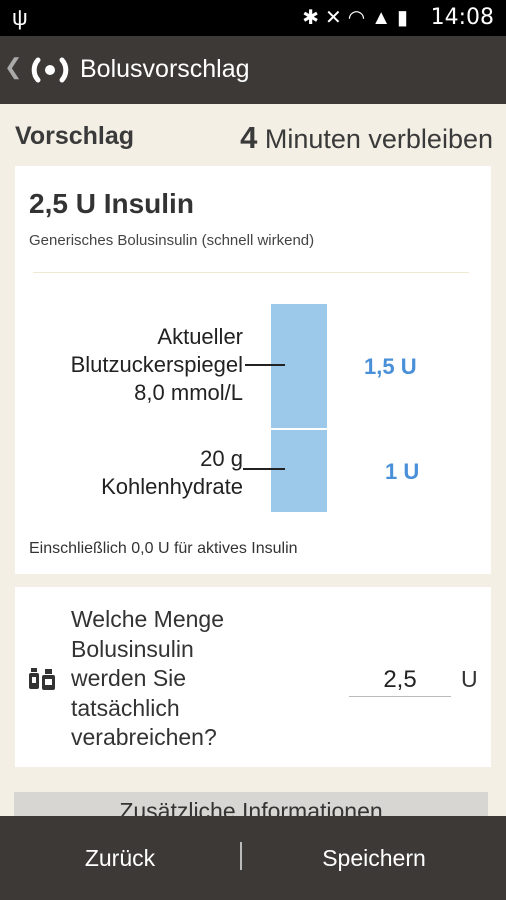  Describe the element at coordinates (400, 680) in the screenshot. I see `dose-input` at that location.